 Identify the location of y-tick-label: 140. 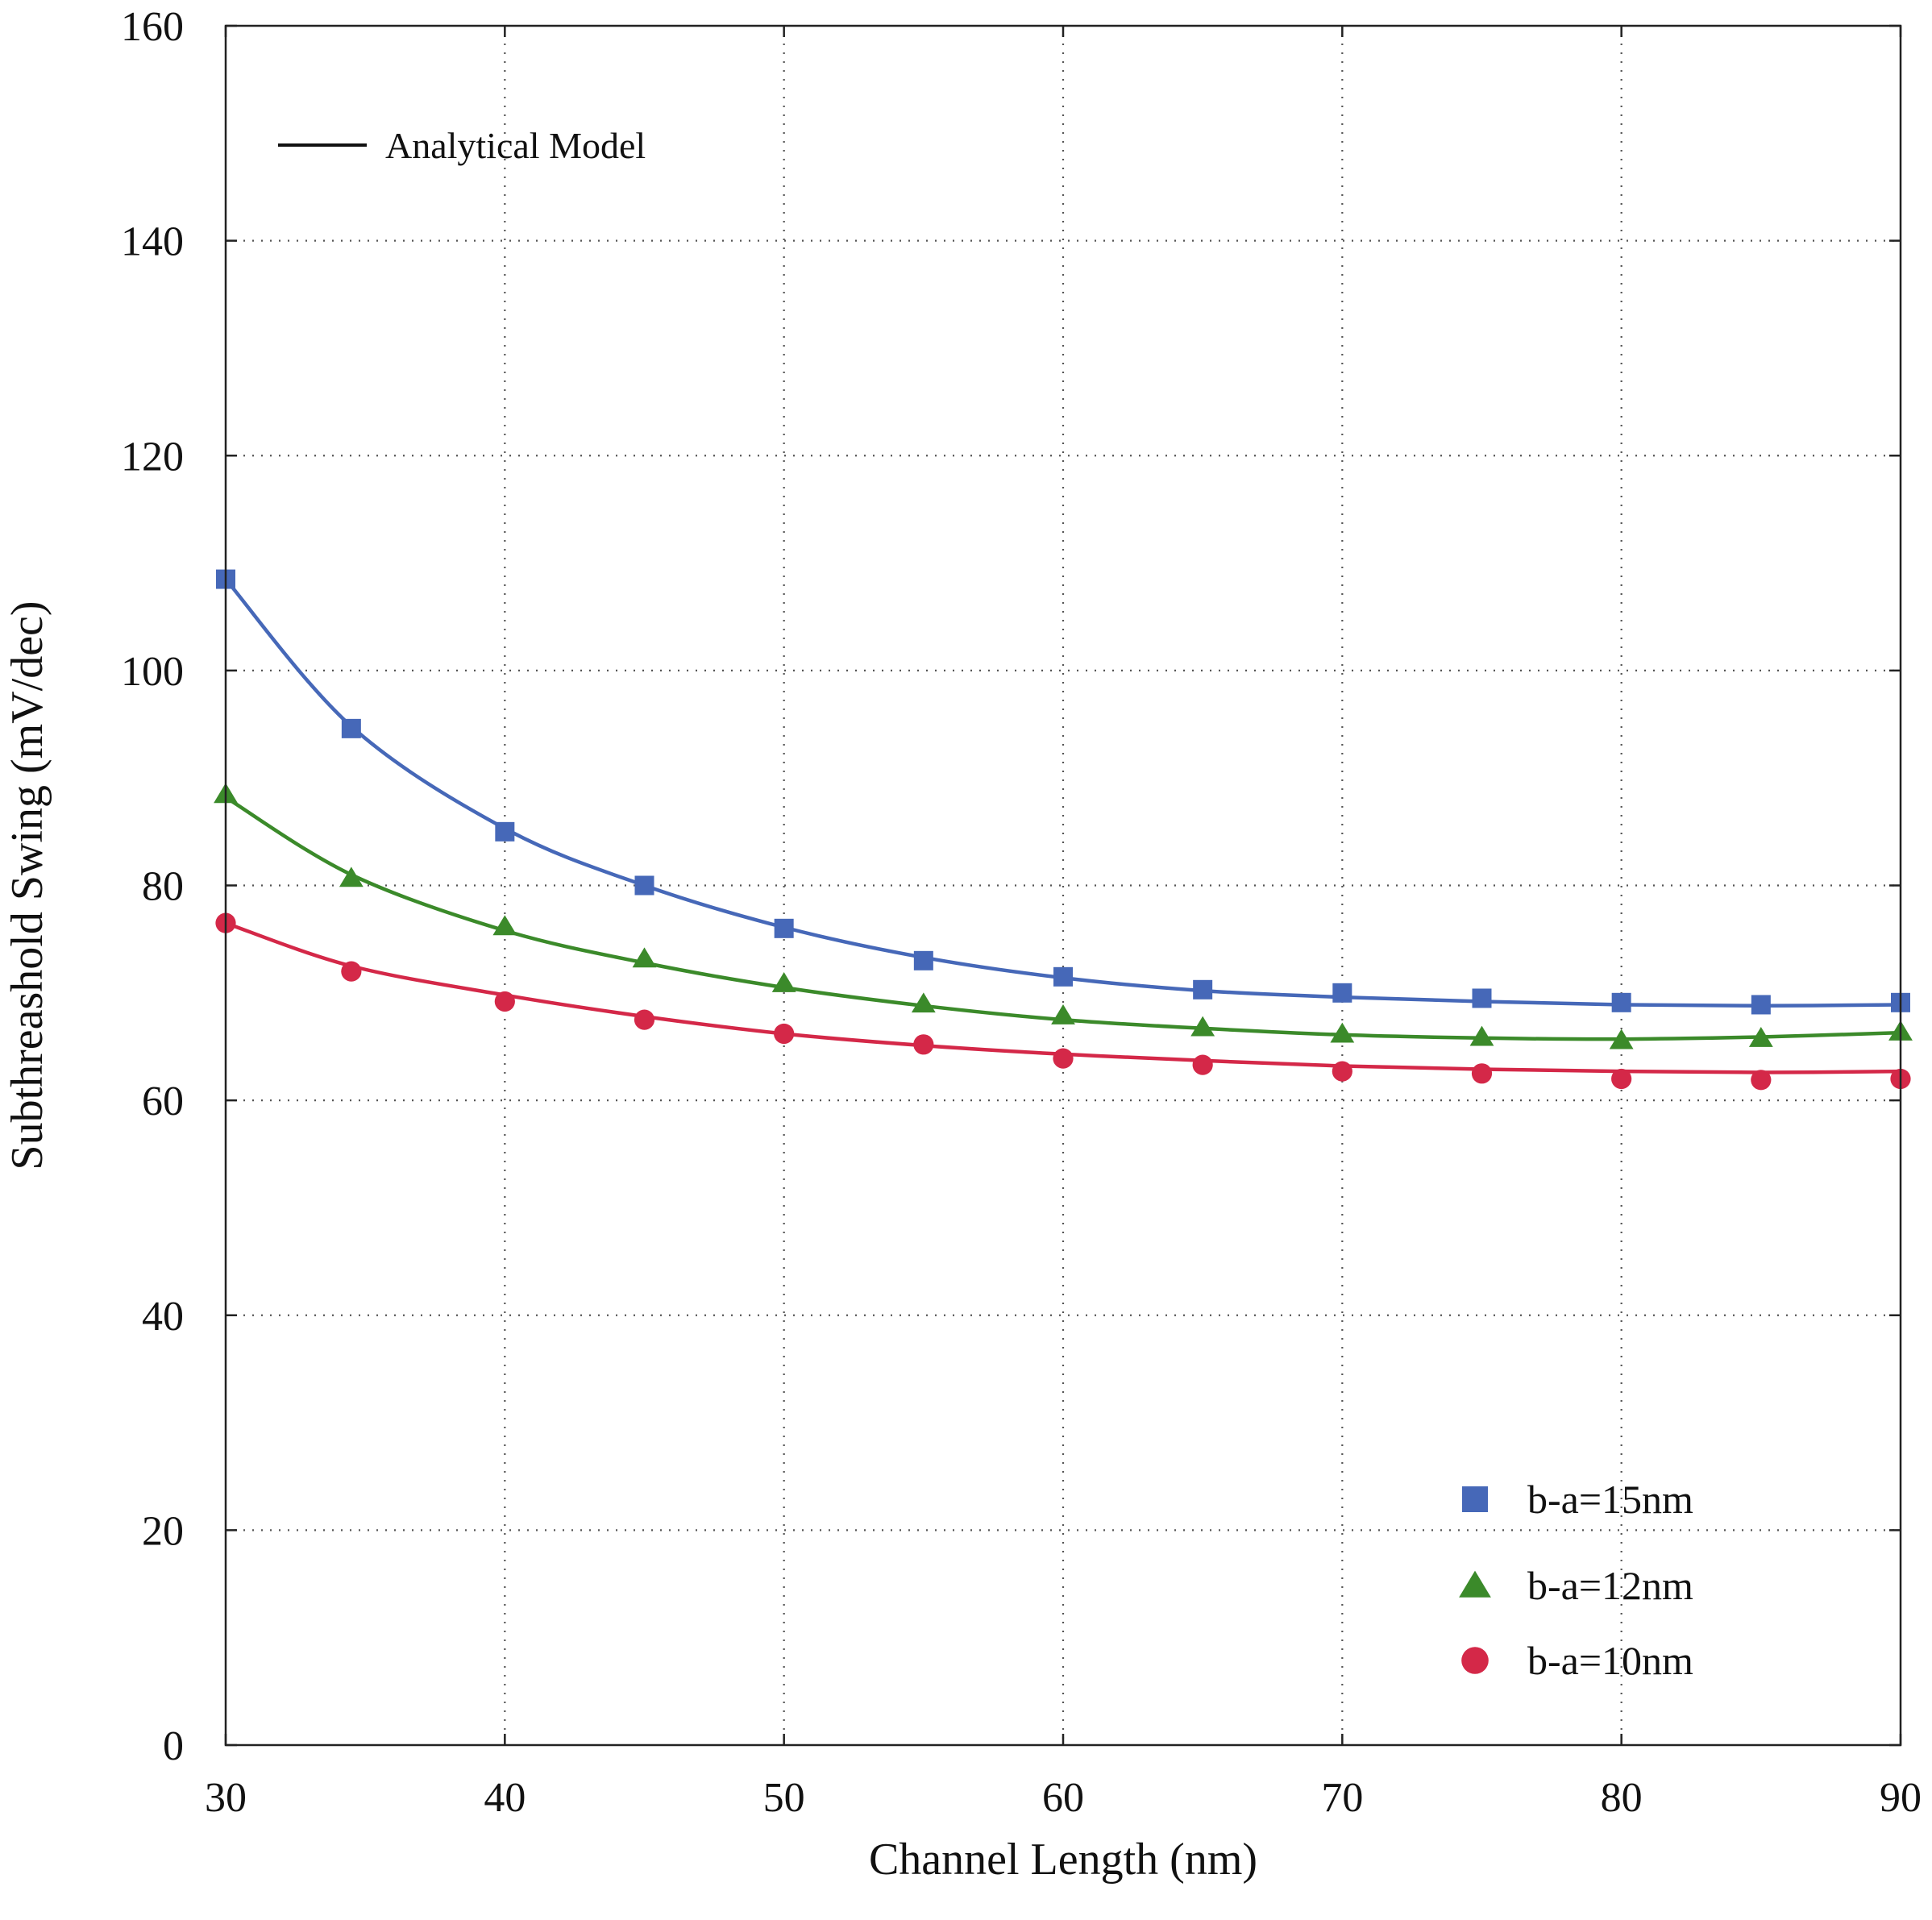
(152, 242).